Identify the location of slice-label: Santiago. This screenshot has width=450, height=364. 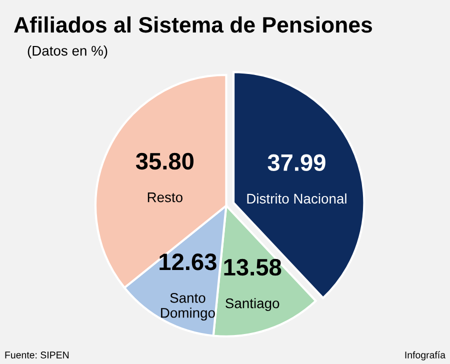
(253, 305).